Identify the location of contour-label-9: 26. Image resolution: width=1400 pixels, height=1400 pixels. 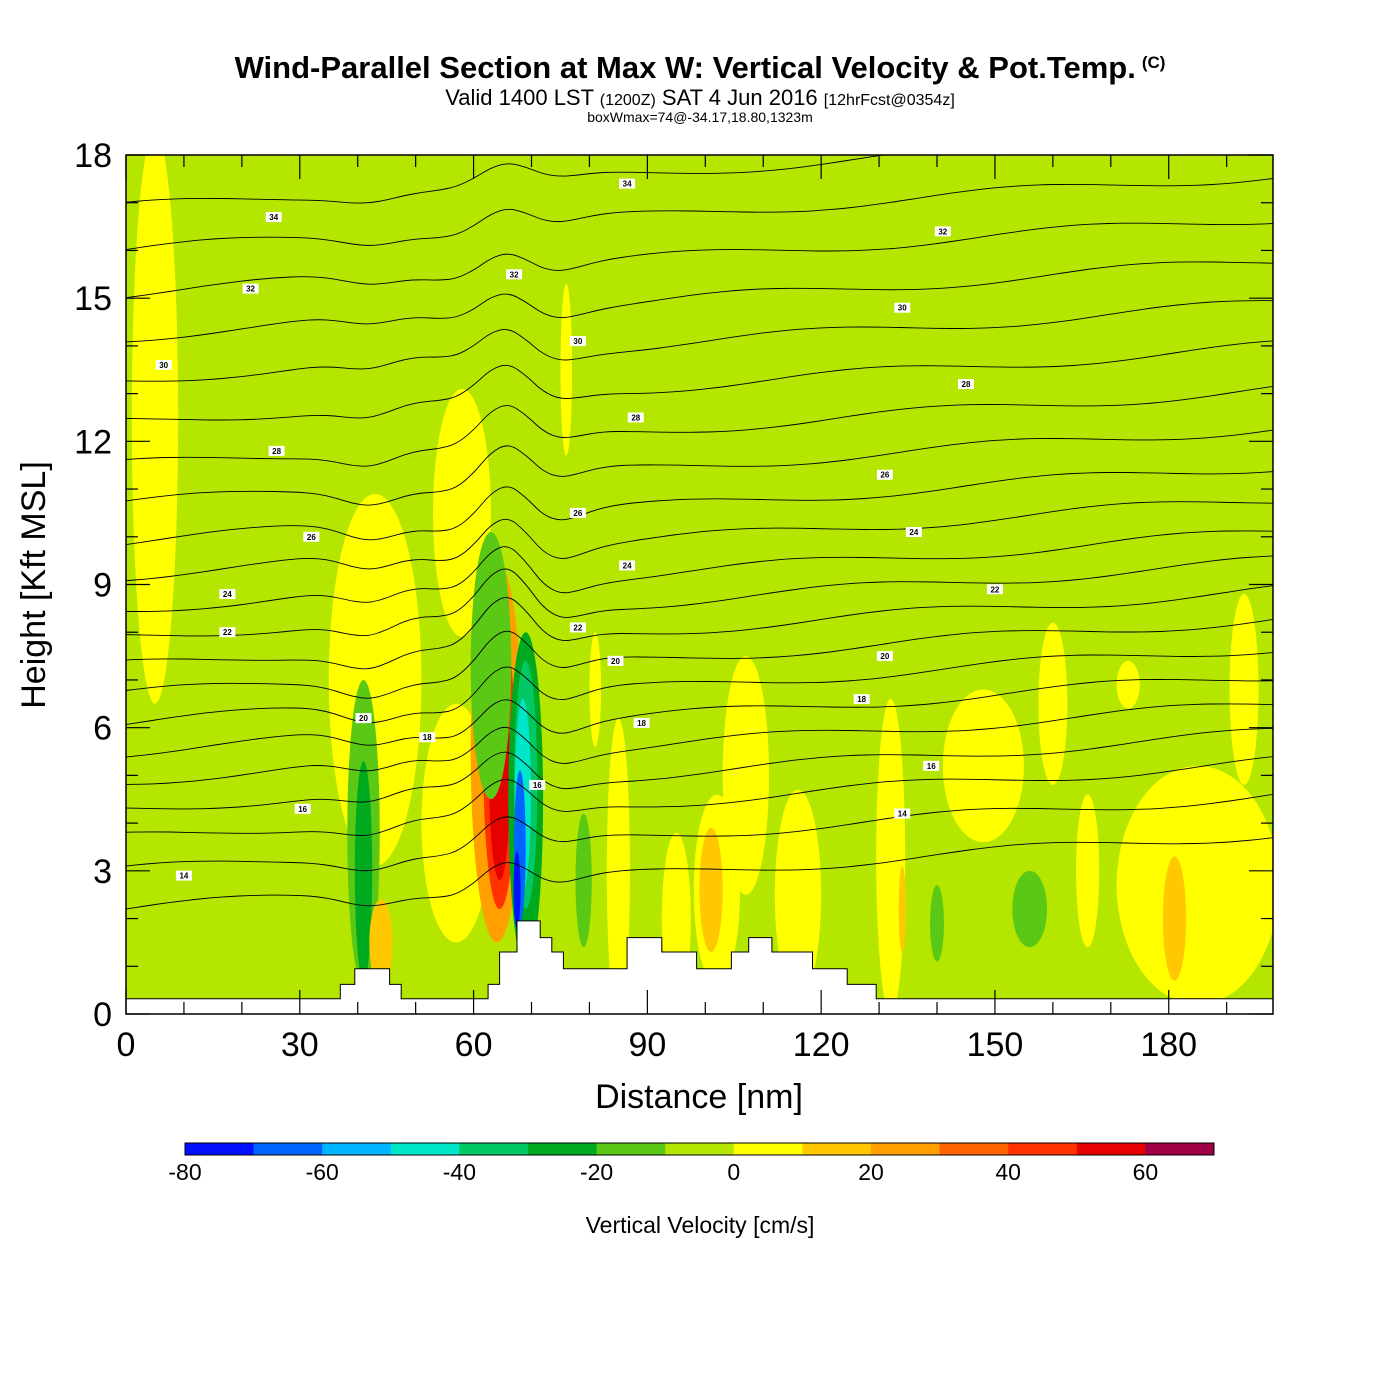
(577, 512).